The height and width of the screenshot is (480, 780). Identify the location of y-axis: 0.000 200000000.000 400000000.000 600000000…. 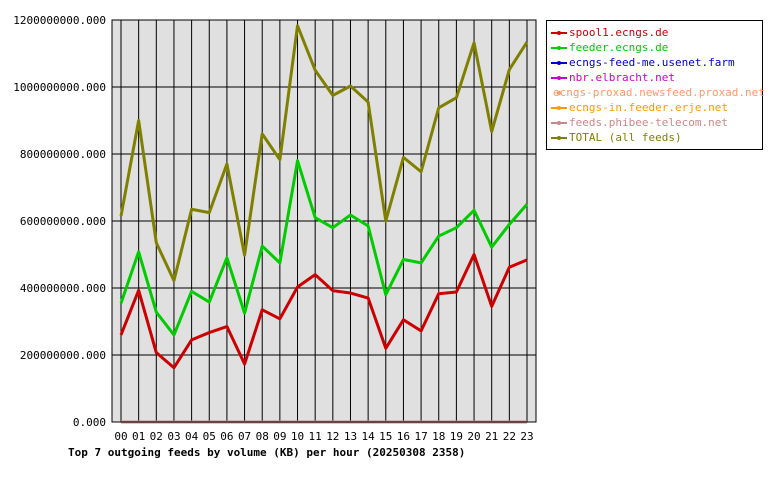
(59, 221).